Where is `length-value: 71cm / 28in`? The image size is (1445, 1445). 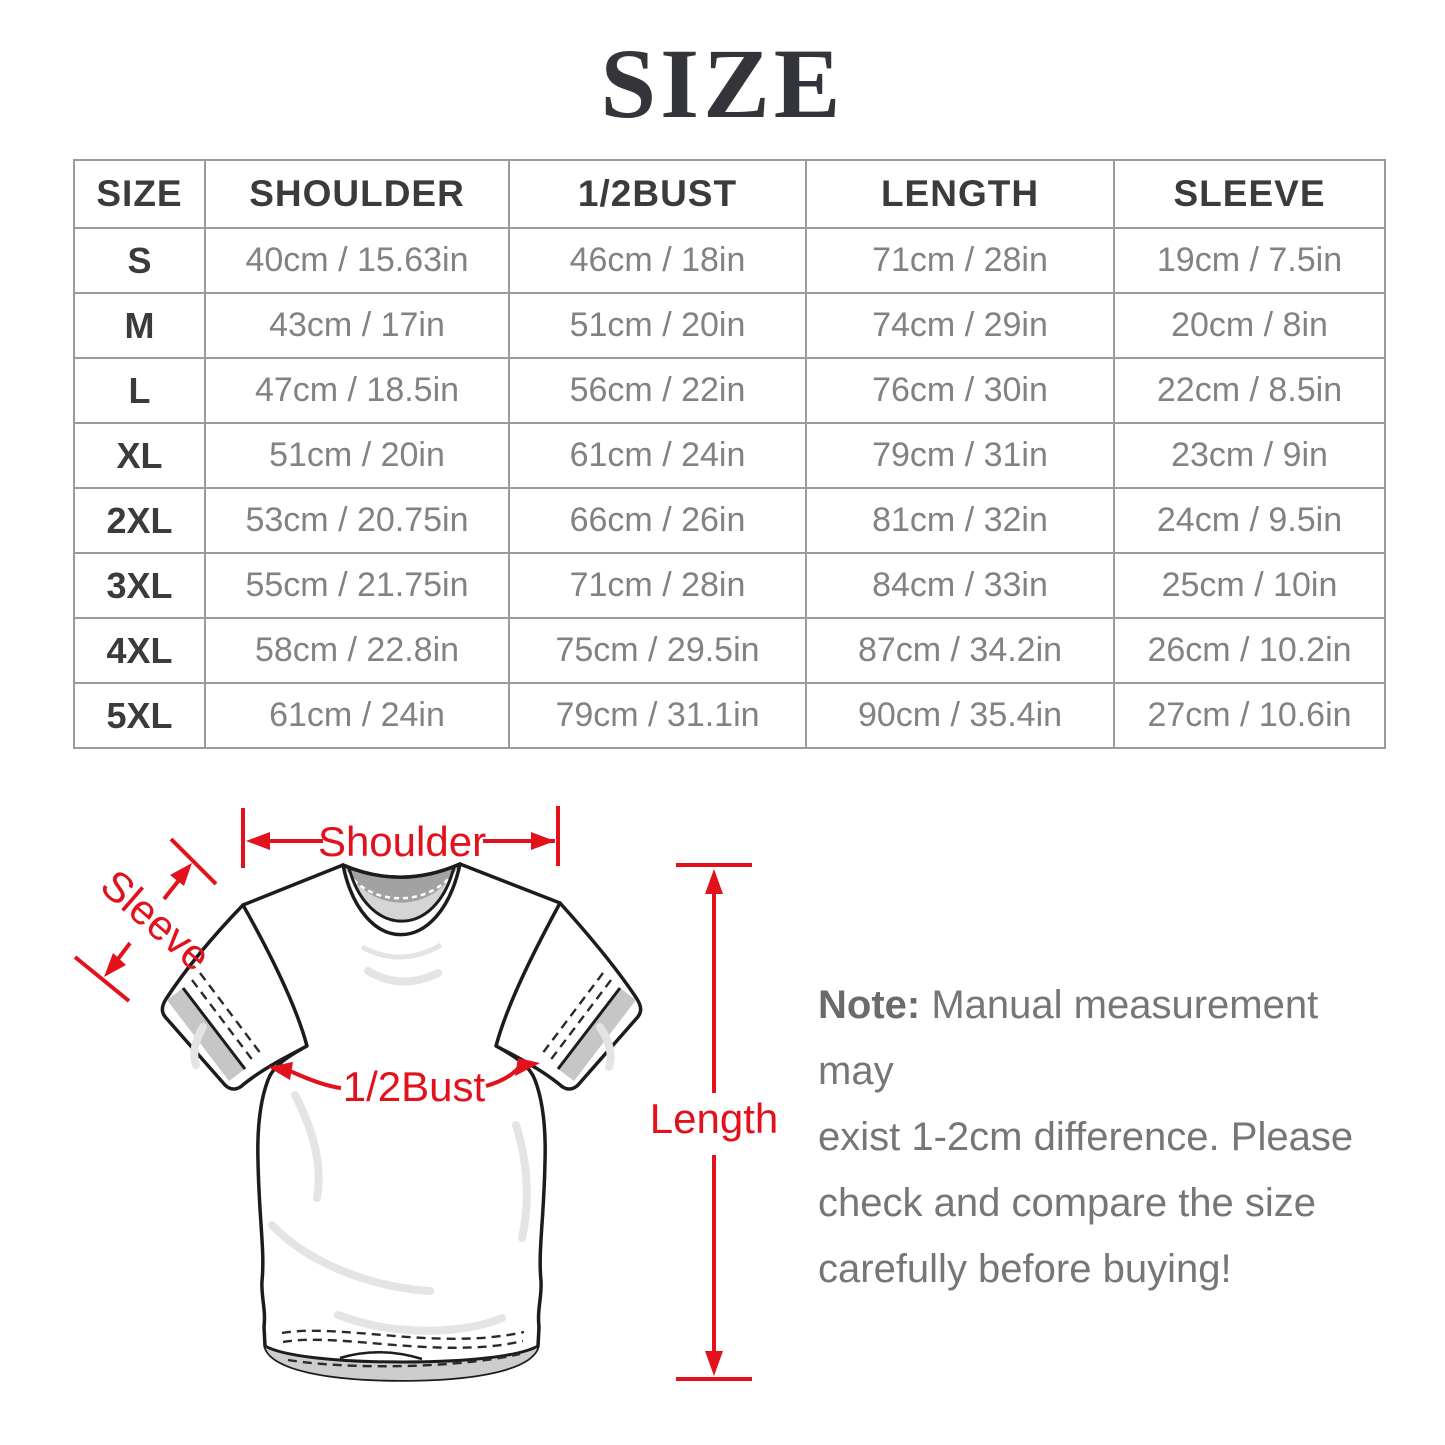 length-value: 71cm / 28in is located at coordinates (960, 260).